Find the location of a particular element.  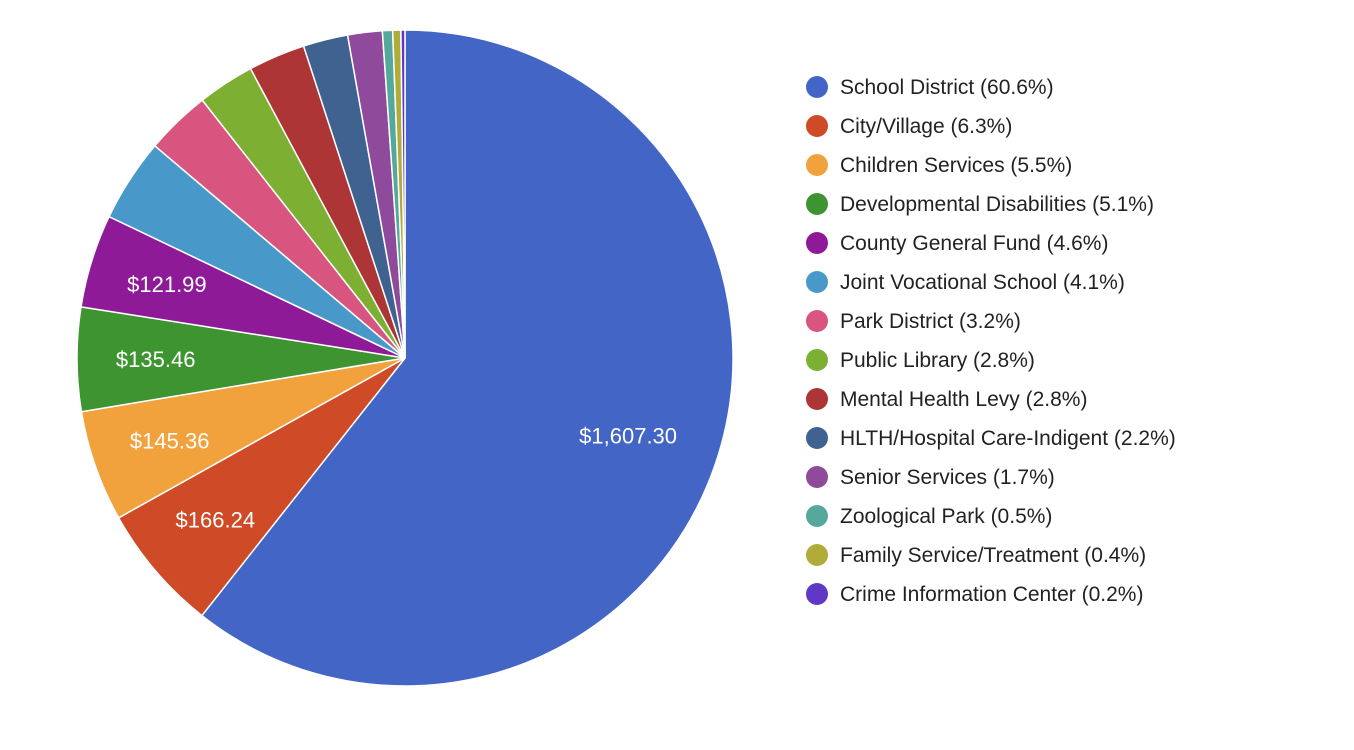

legend-label: Joint Vocational School (4.1%) is located at coordinates (982, 282).